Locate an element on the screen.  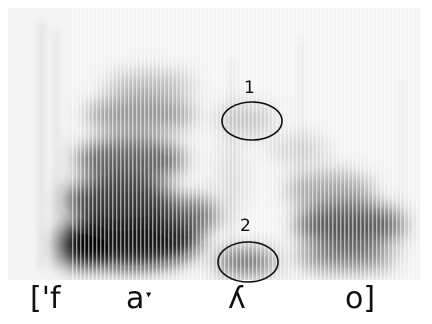
marker-label-2: 2 is located at coordinates (245, 226).